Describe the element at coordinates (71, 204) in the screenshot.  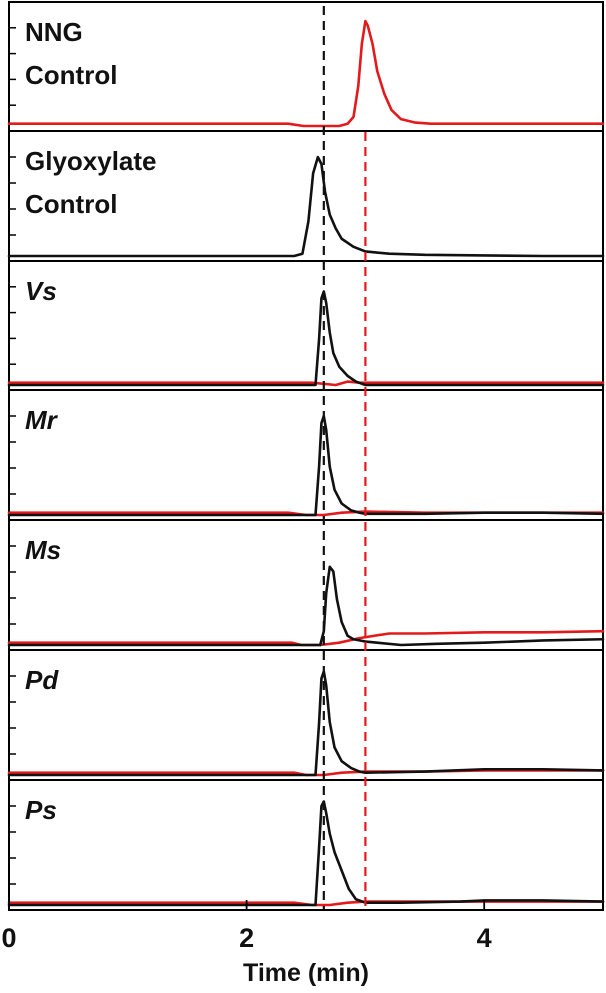
I see `panel-label-line2-glyoxylate-control: Control` at that location.